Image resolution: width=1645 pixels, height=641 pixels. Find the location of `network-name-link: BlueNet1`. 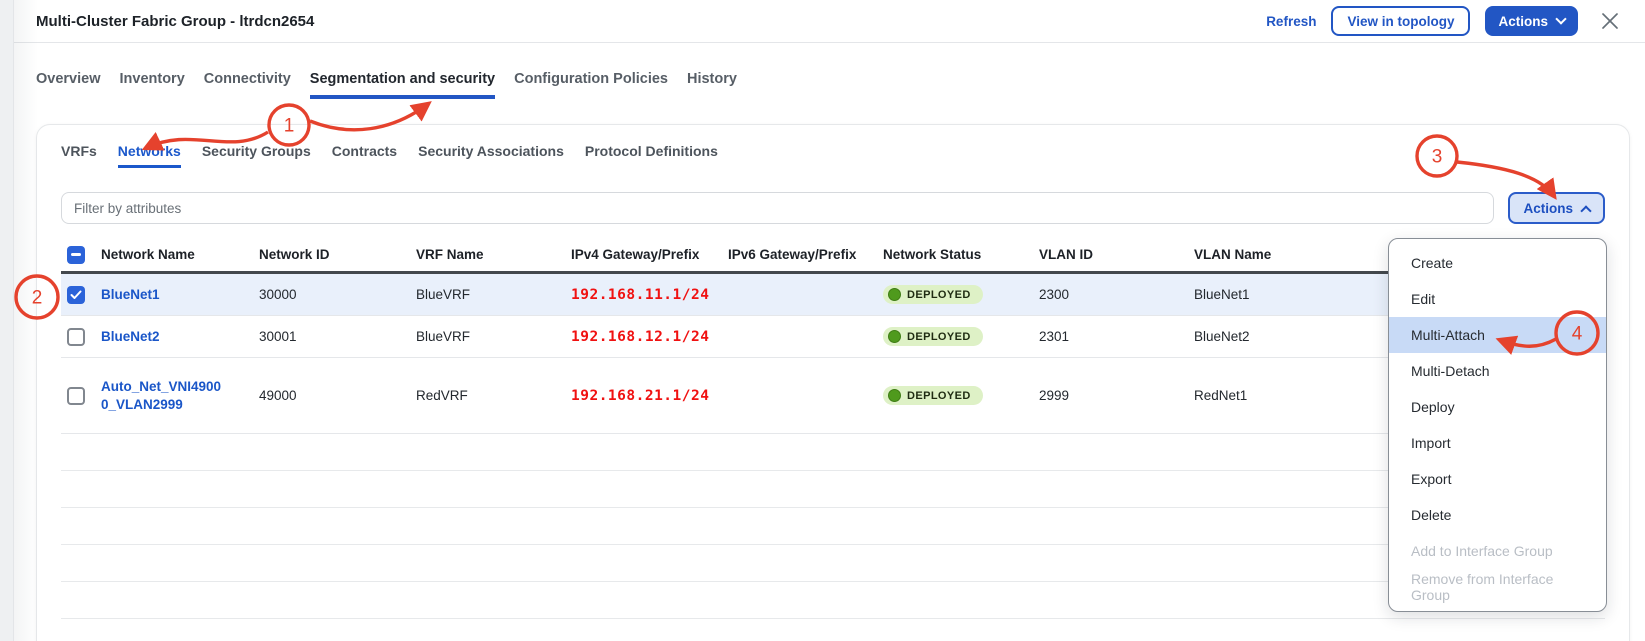

network-name-link: BlueNet1 is located at coordinates (130, 294).